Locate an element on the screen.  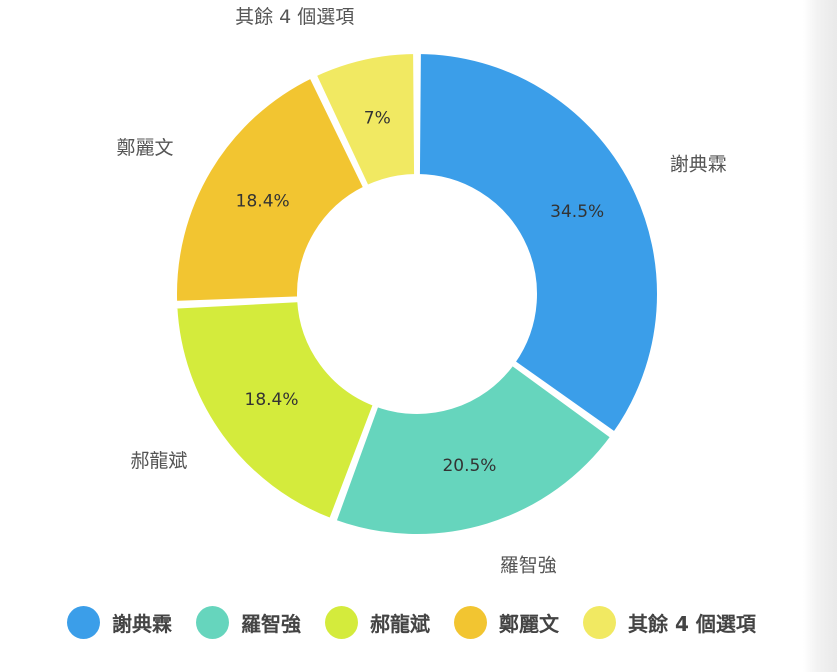
legend-item-羅智強: 羅智強 is located at coordinates (248, 622).